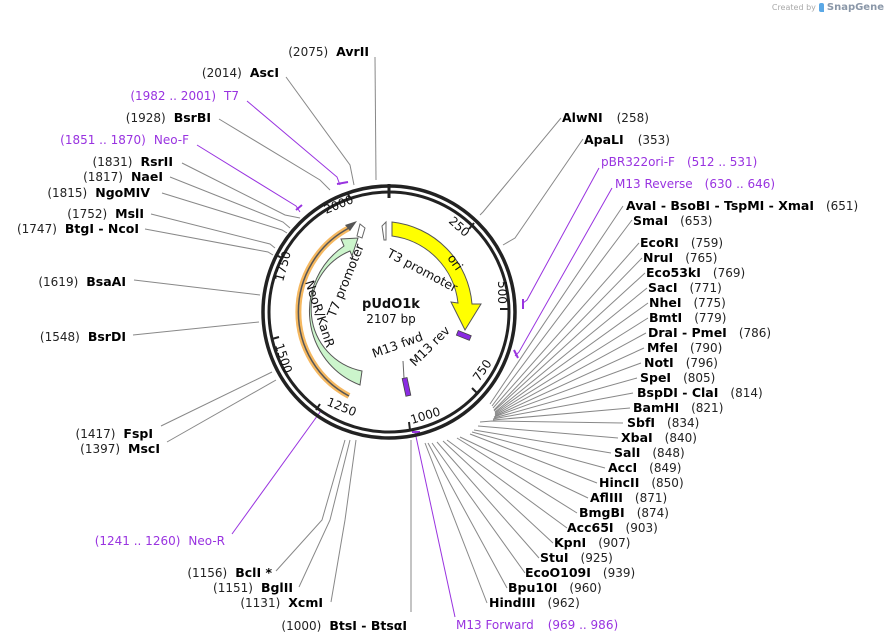  What do you see at coordinates (663, 422) in the screenshot?
I see `enzyme-label: SbfI (834)` at bounding box center [663, 422].